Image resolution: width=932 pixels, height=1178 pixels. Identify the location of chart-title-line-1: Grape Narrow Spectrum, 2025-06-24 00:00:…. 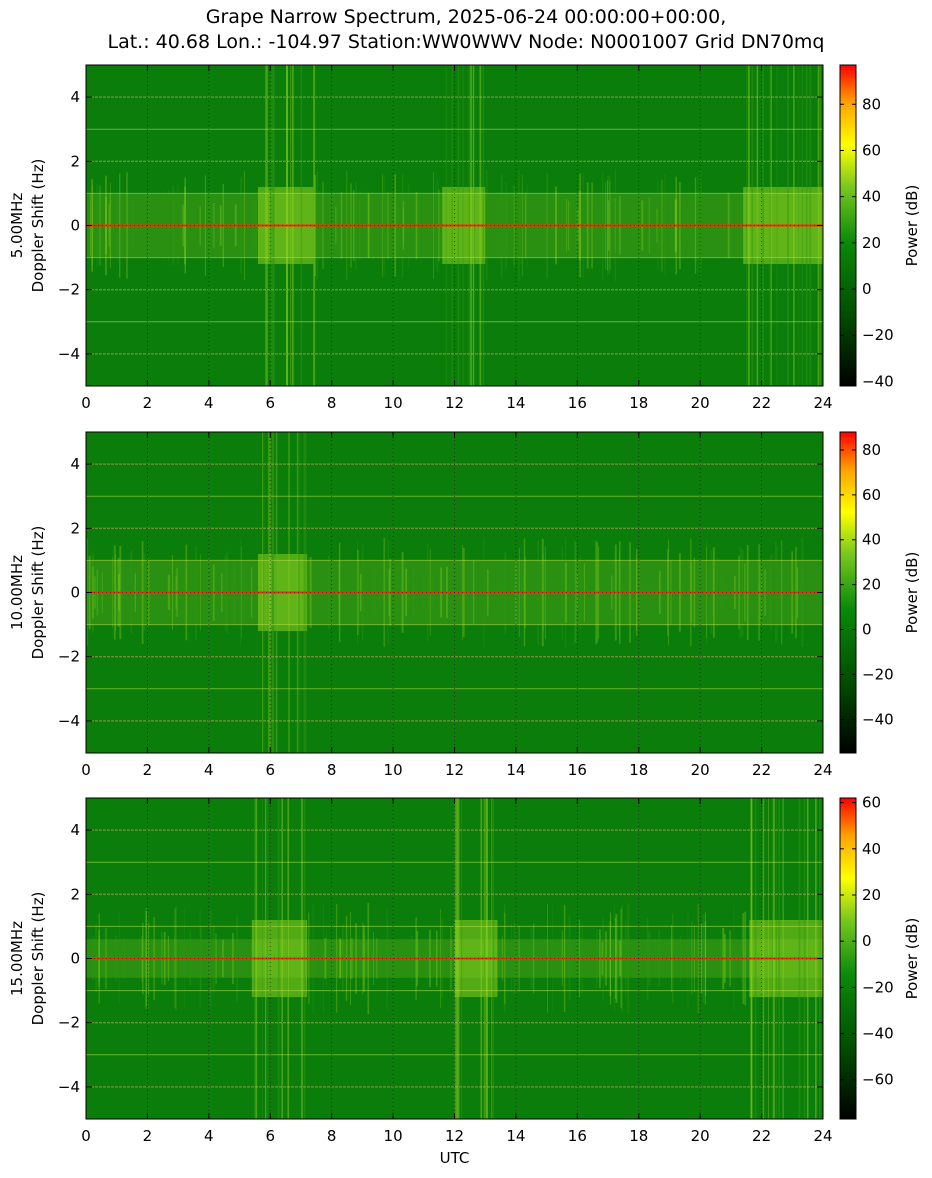
(466, 17).